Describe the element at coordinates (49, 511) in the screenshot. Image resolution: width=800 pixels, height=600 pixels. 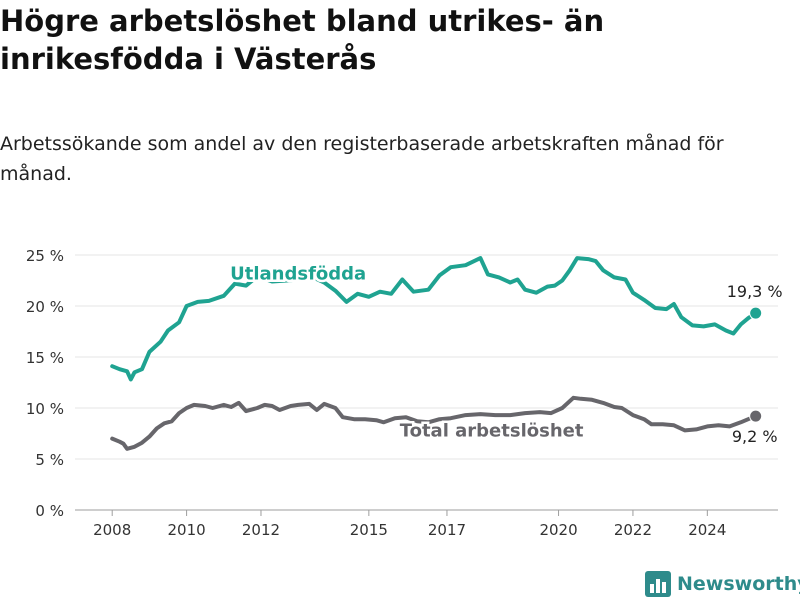
I see `y-tick-label: 0 %` at that location.